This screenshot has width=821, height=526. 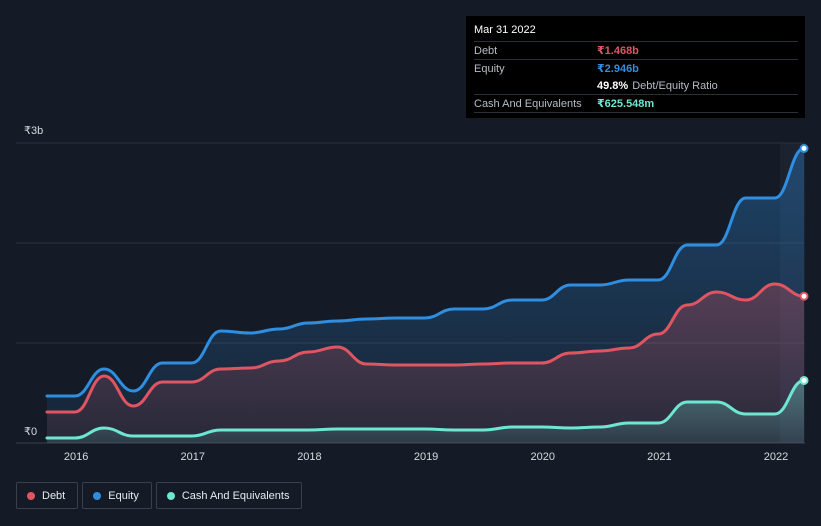 I want to click on line-cash, so click(x=425, y=409).